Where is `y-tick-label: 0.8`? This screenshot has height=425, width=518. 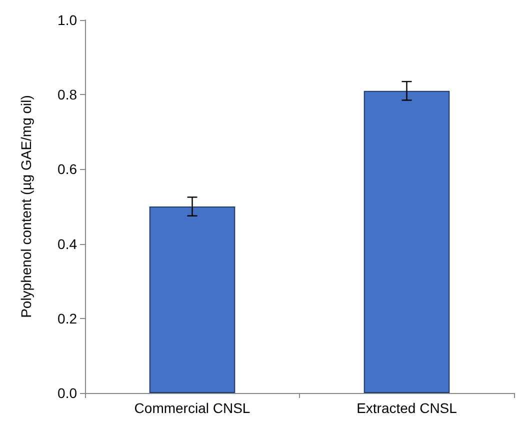
y-tick-label: 0.8 is located at coordinates (68, 94).